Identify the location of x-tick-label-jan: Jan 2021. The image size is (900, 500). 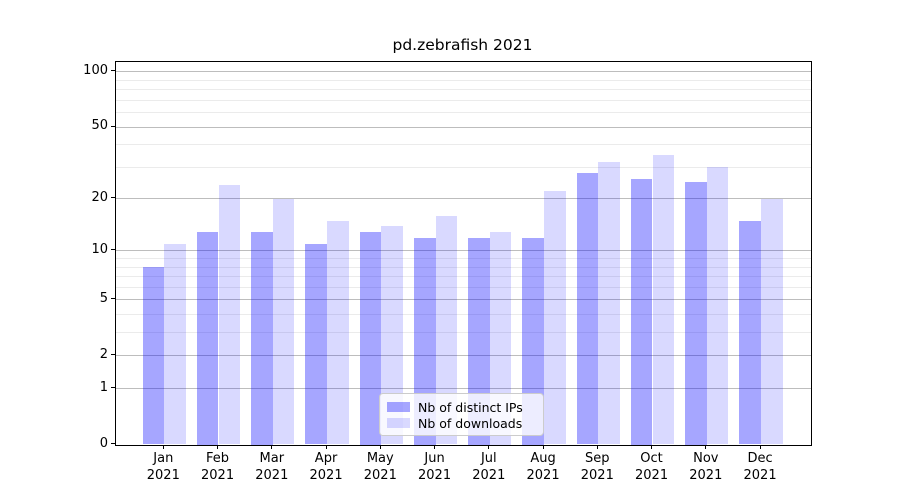
(163, 467).